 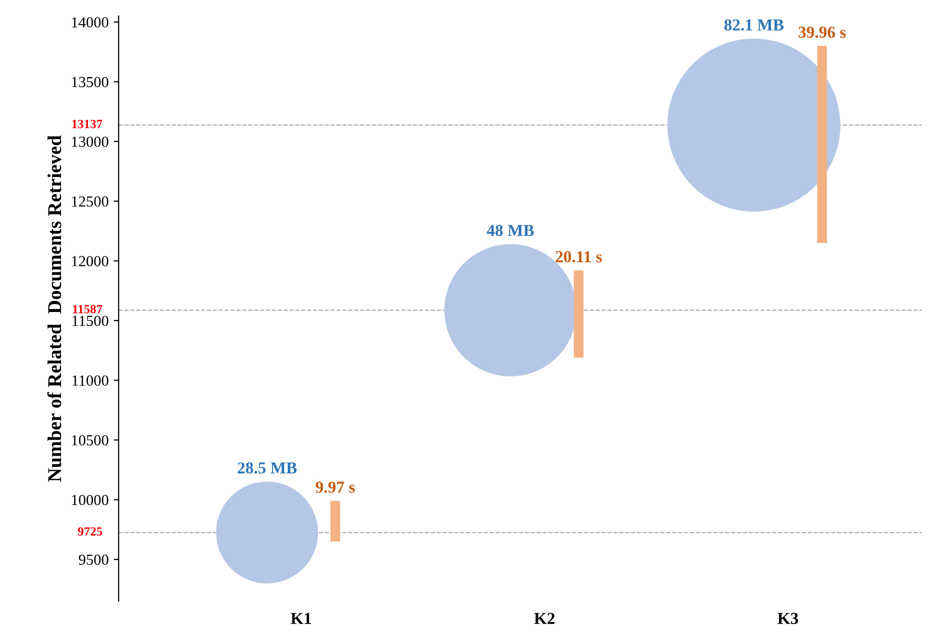 I want to click on y-tick-label: 11500, so click(x=90, y=321).